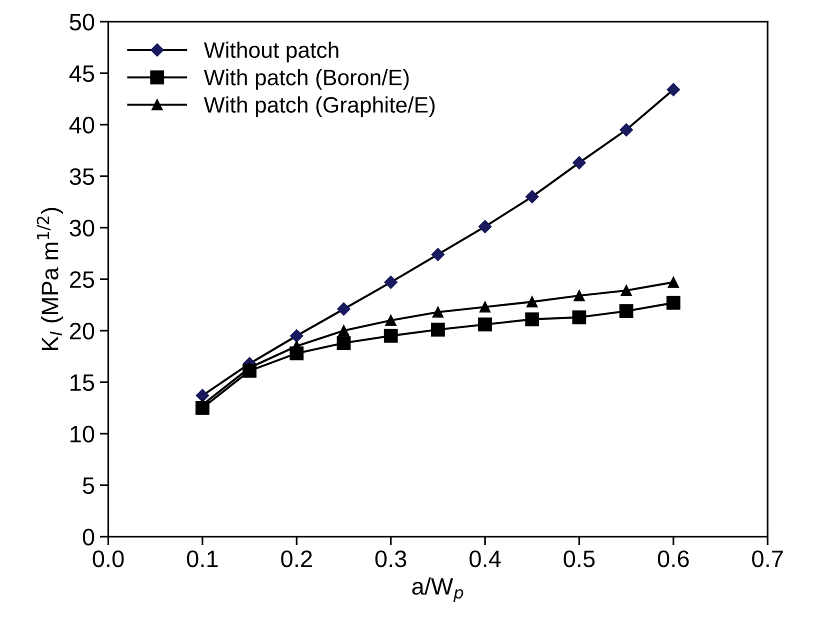 The height and width of the screenshot is (619, 814). Describe the element at coordinates (88, 485) in the screenshot. I see `y-tick-label: 5` at that location.